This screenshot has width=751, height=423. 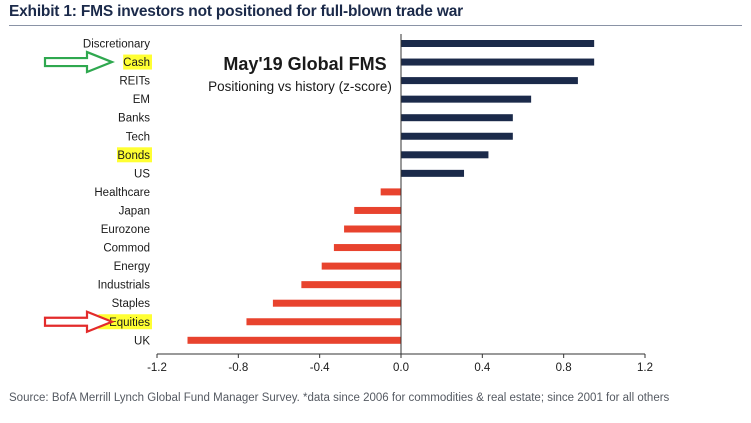 What do you see at coordinates (498, 62) in the screenshot?
I see `bar-cash` at bounding box center [498, 62].